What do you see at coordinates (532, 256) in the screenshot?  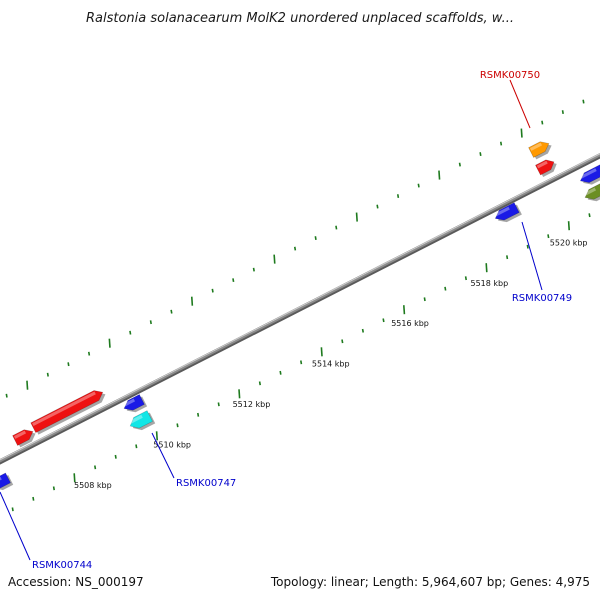 I see `leader-line-rsmk00749` at bounding box center [532, 256].